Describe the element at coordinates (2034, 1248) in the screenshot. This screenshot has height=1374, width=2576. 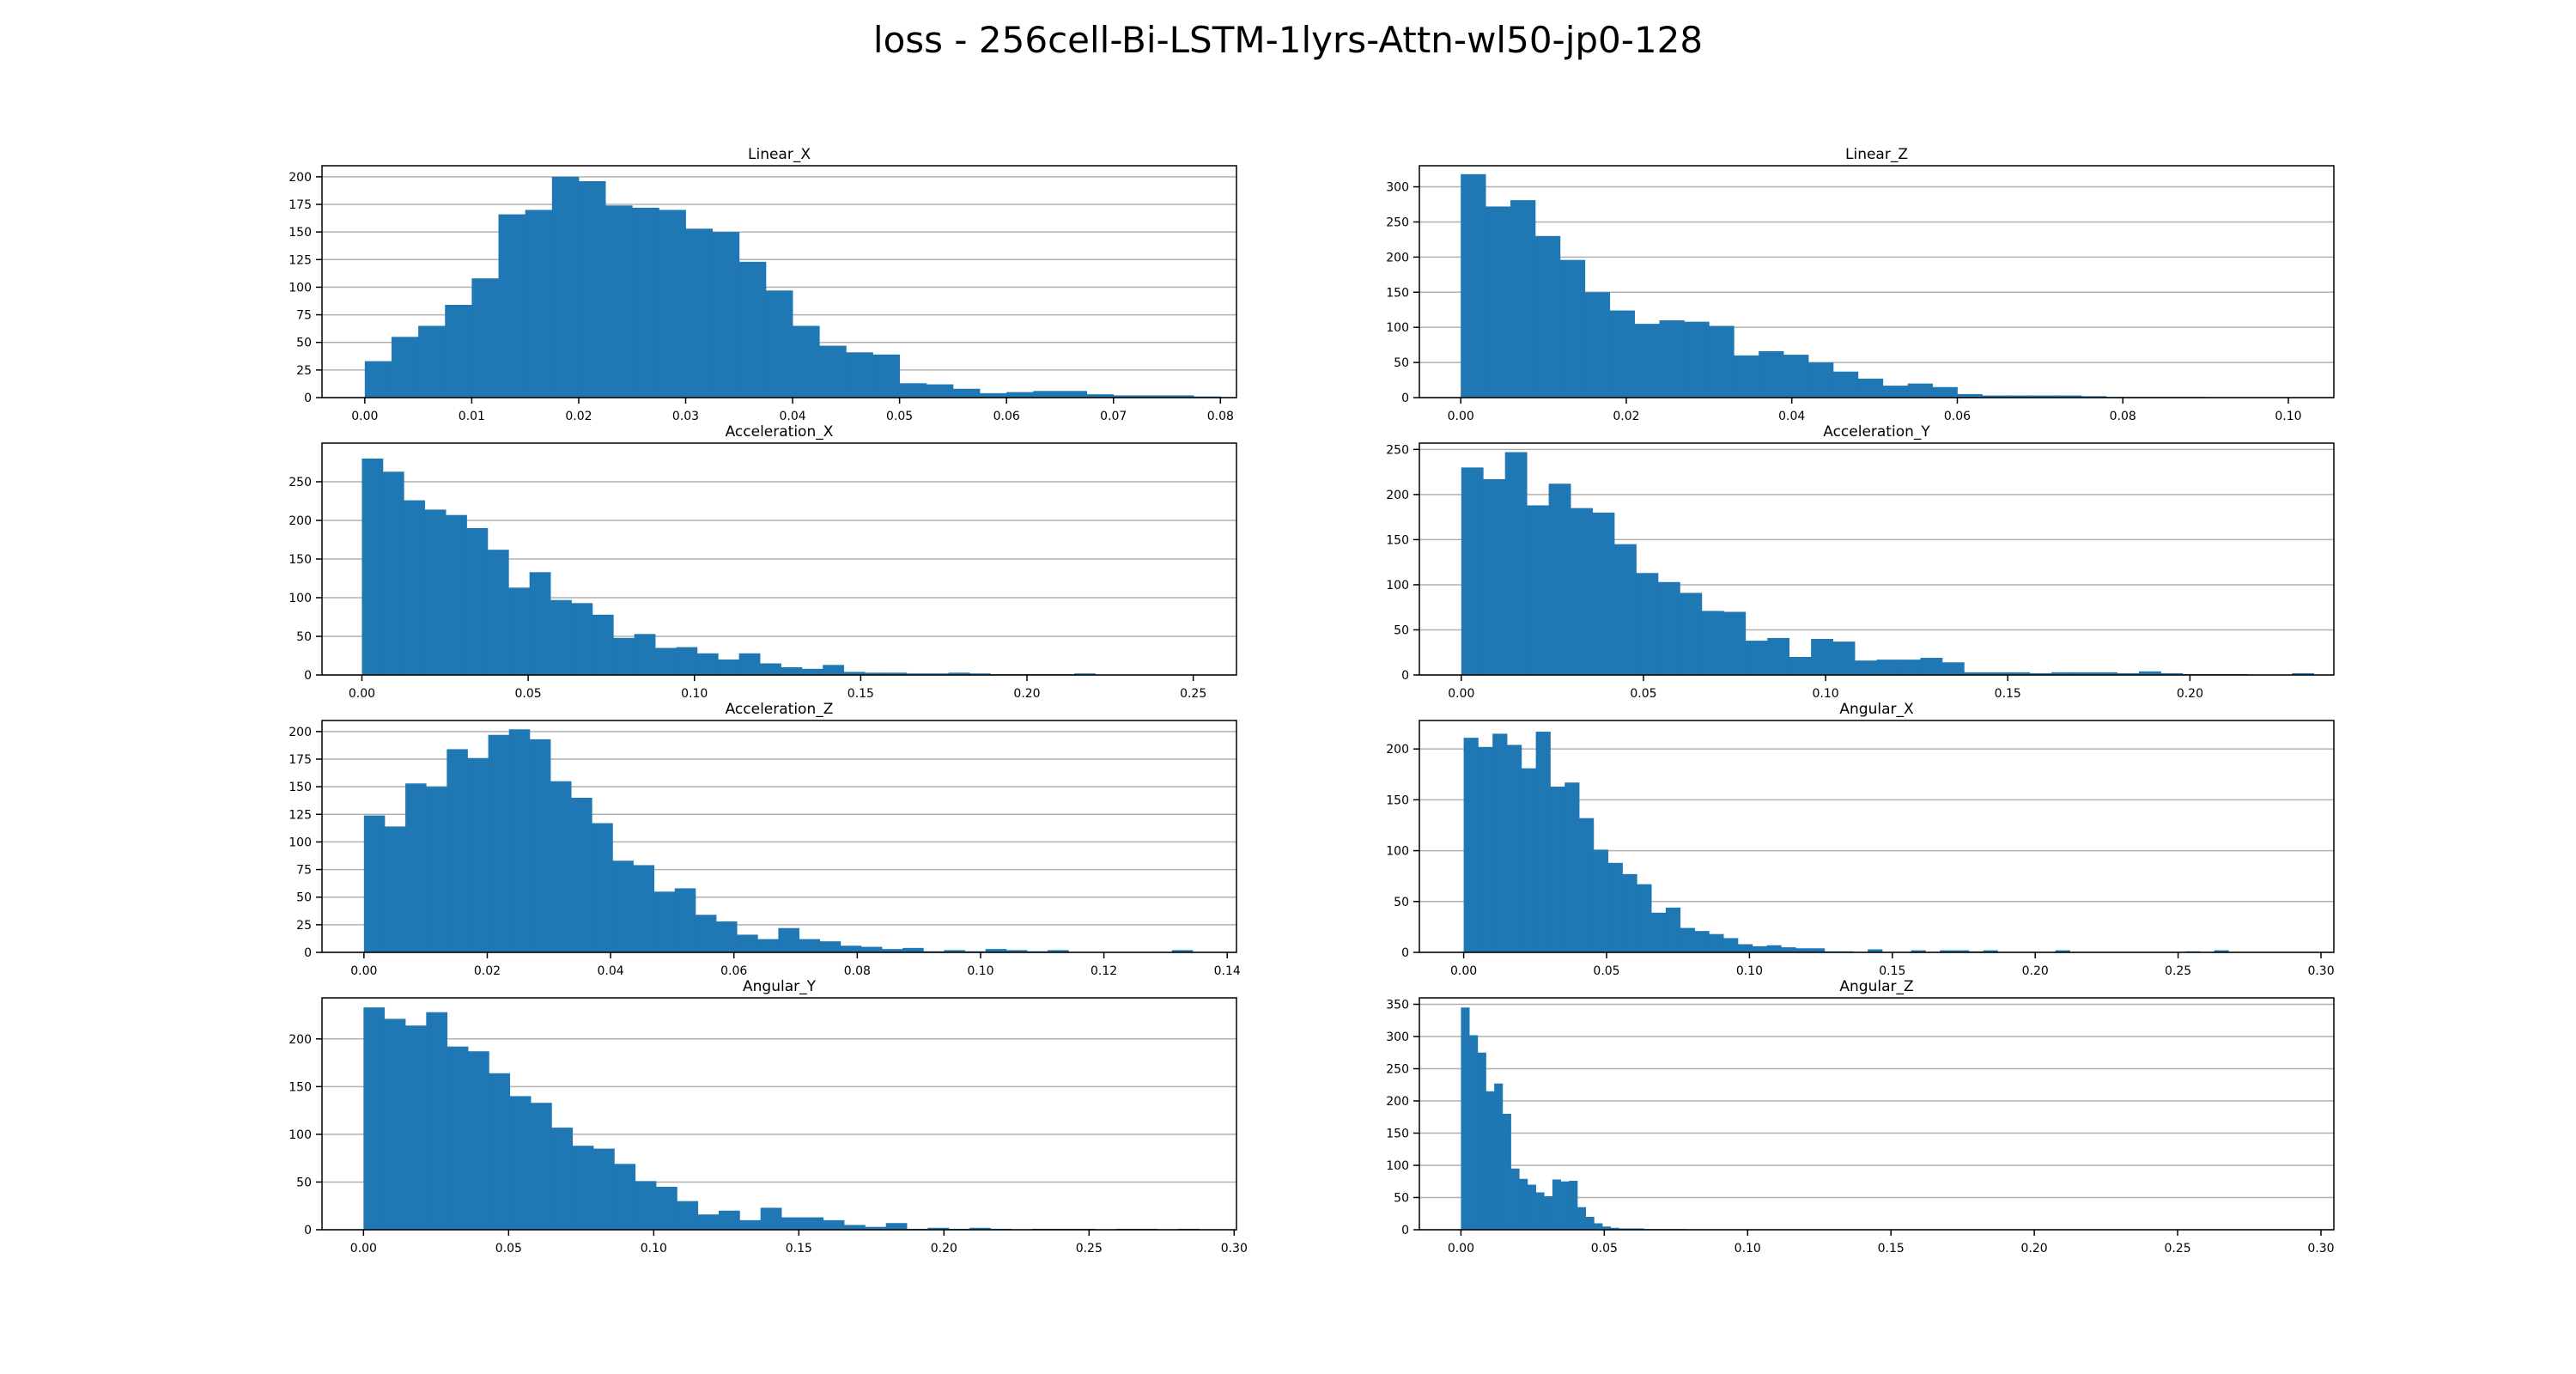
I see `x-tick-label: 0.20` at that location.